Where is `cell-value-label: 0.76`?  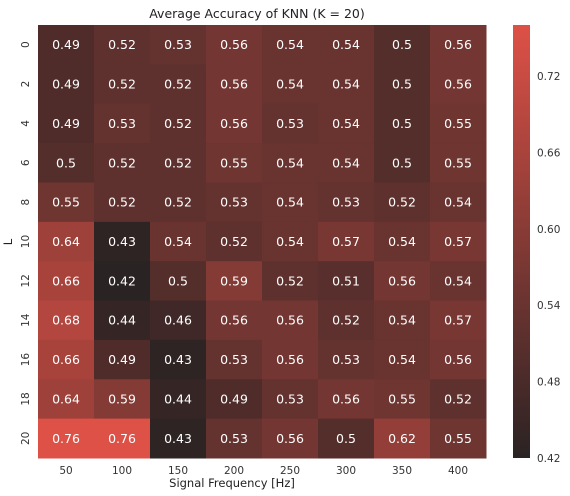
cell-value-label: 0.76 is located at coordinates (122, 438).